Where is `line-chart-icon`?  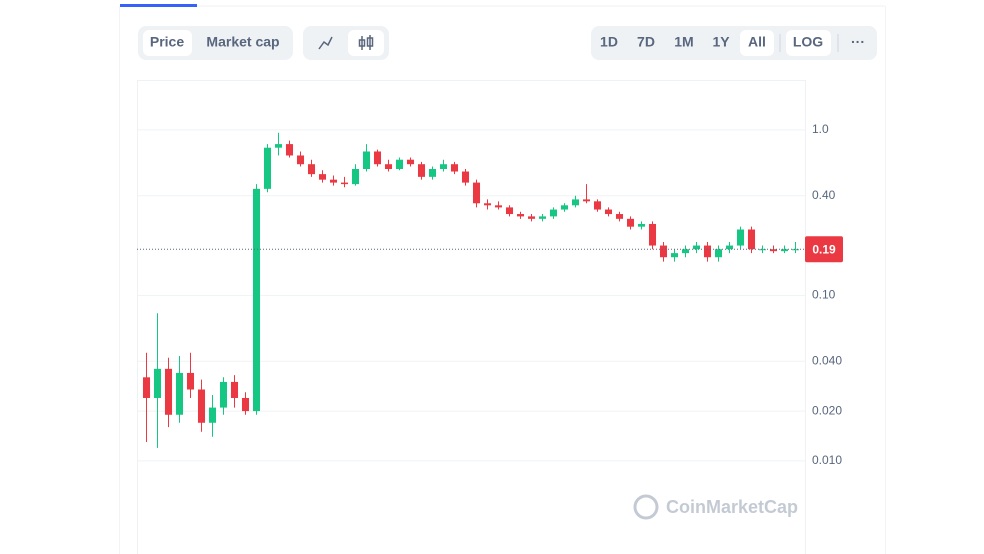 line-chart-icon is located at coordinates (325, 43).